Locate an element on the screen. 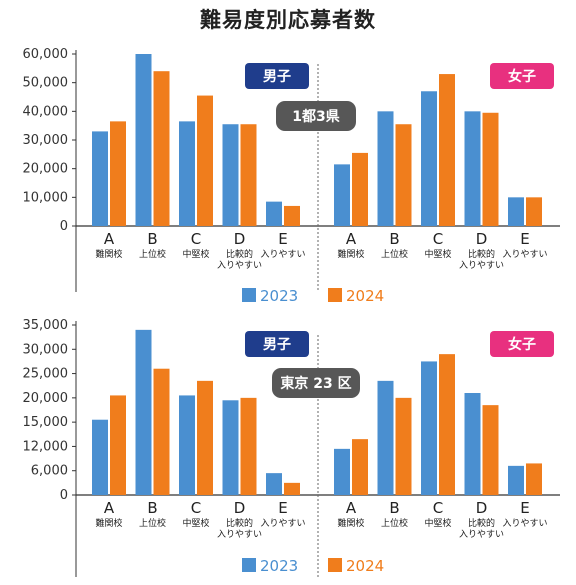  y-tick-label: 10,000 is located at coordinates (46, 197).